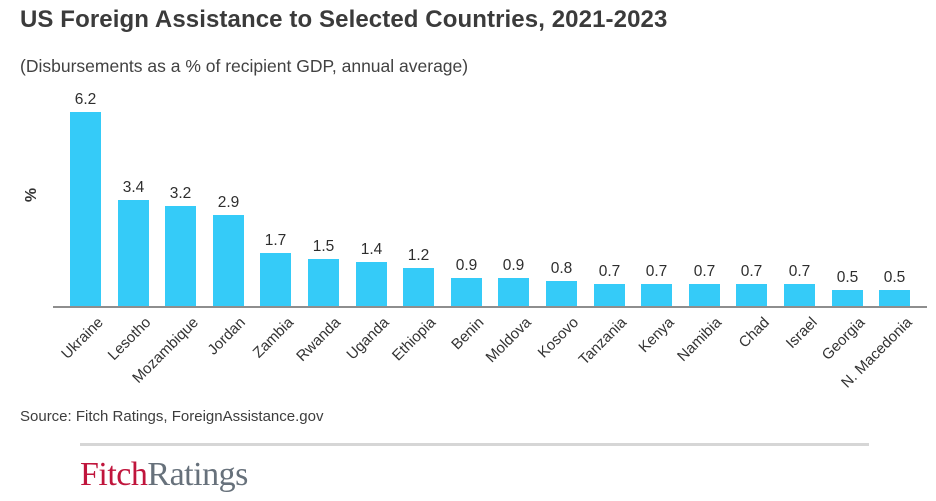 The image size is (936, 501). Describe the element at coordinates (133, 198) in the screenshot. I see `bar-group: 3.4` at that location.